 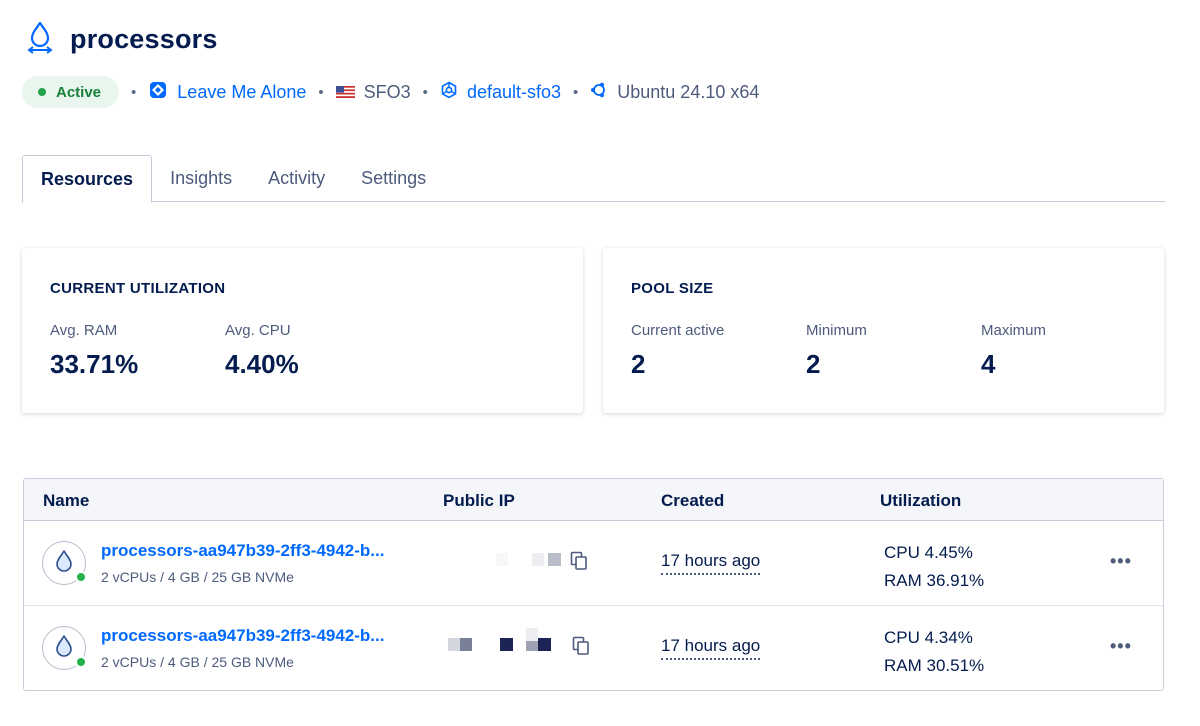 I want to click on current-active-stat: Current active 2, so click(x=677, y=351).